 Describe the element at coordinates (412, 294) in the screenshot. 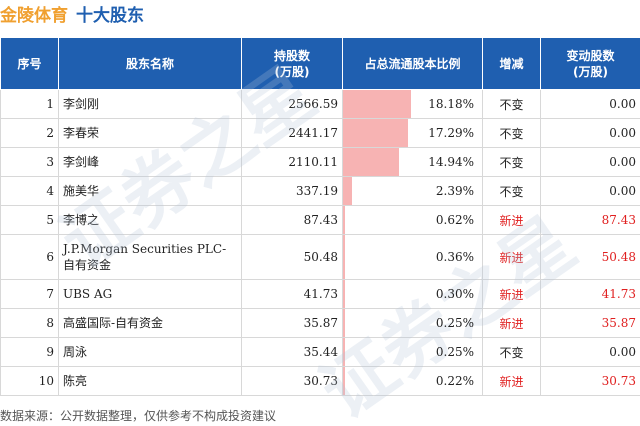

I see `ratio-cell: 0.30%` at that location.